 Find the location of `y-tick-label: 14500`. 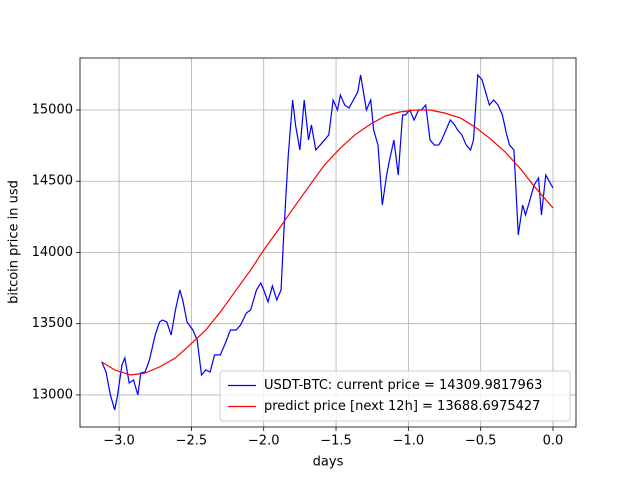

y-tick-label: 14500 is located at coordinates (52, 181).